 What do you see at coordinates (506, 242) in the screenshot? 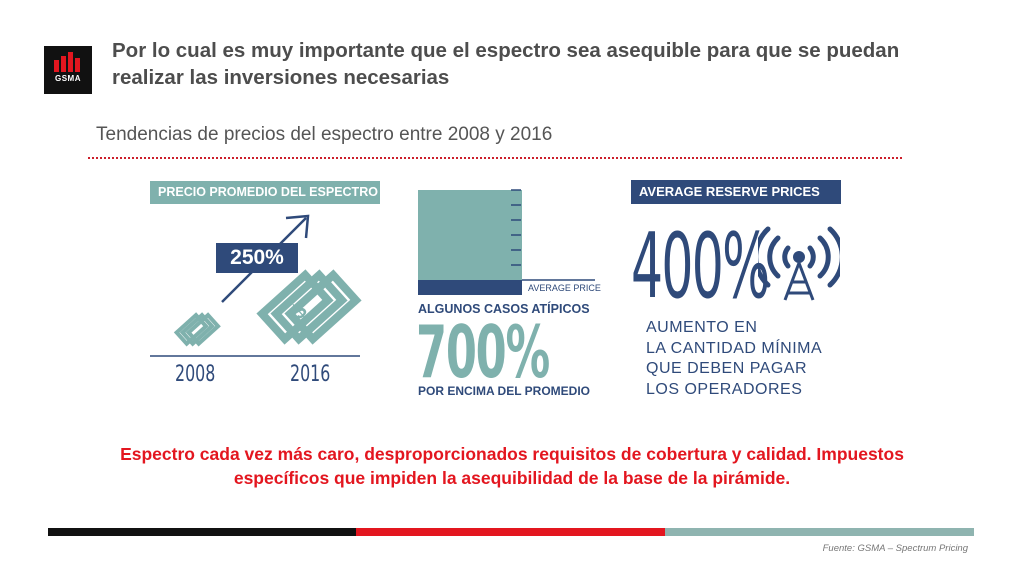
I see `average-price-graphic` at bounding box center [506, 242].